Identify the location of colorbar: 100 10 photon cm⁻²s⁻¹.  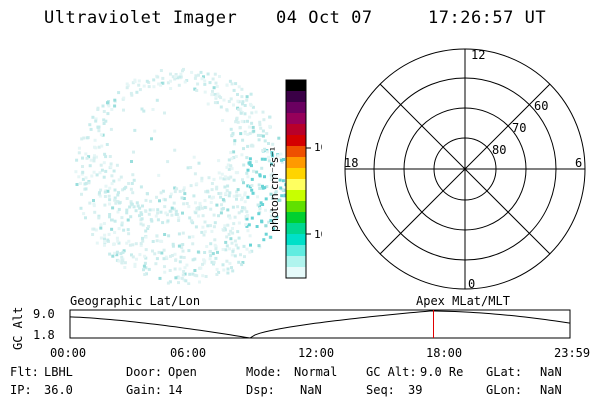
(295, 179).